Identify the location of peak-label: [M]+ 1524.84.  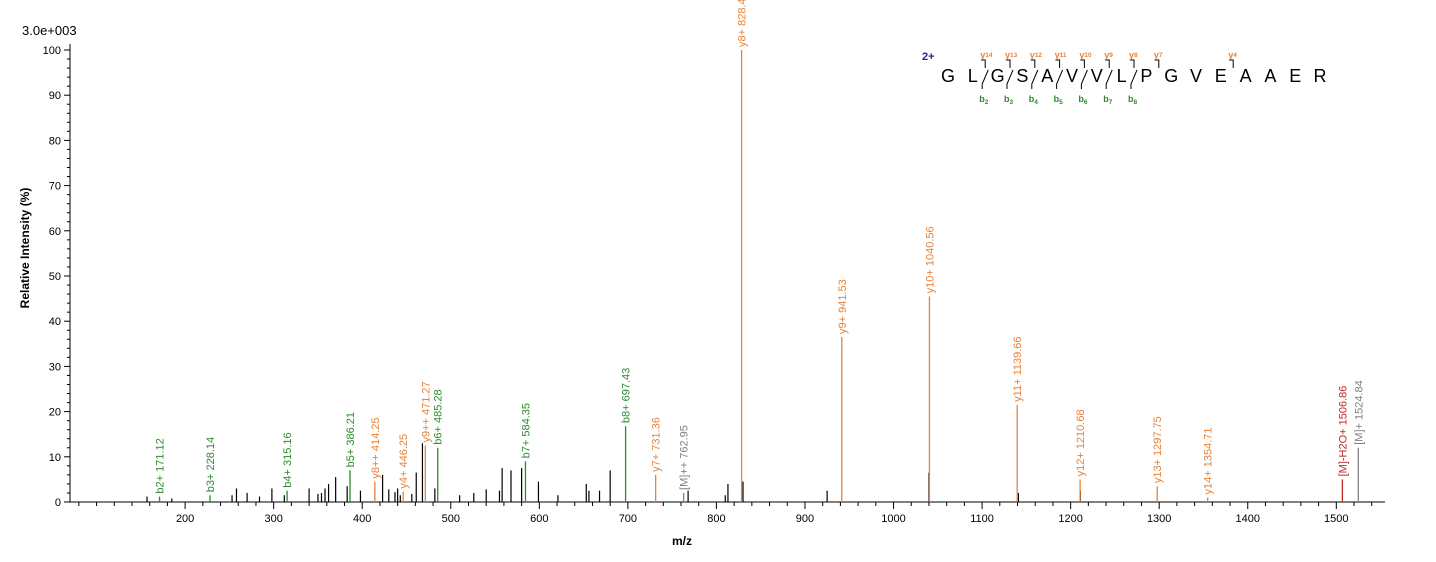
(1359, 412).